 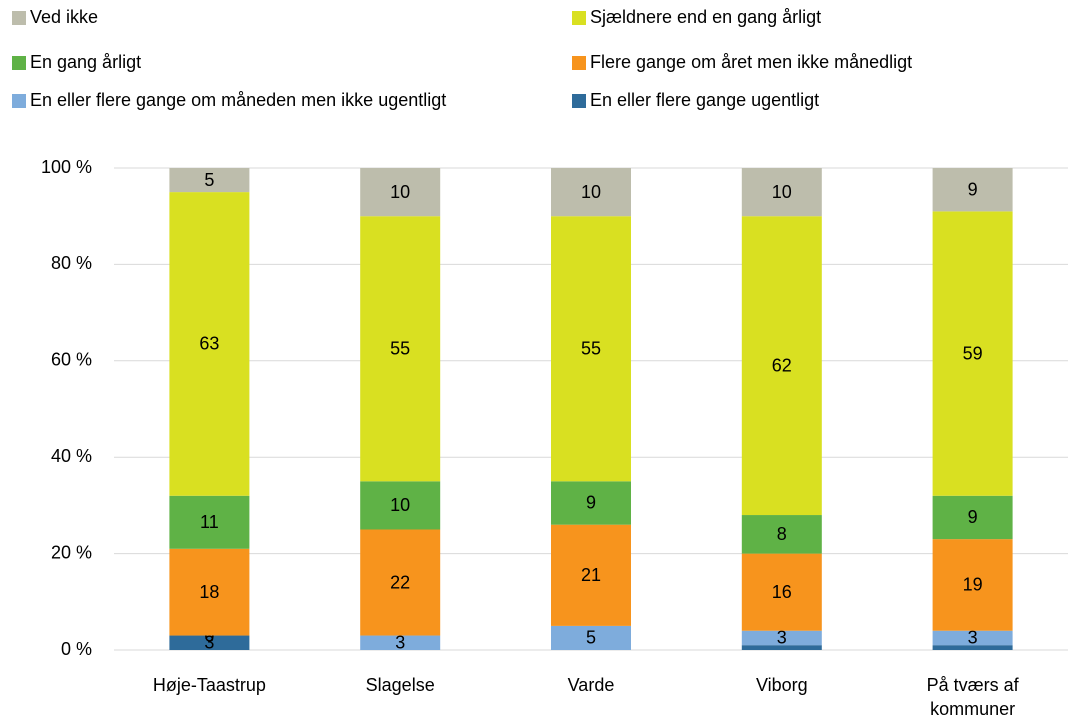 I want to click on data-label: 21, so click(x=591, y=575).